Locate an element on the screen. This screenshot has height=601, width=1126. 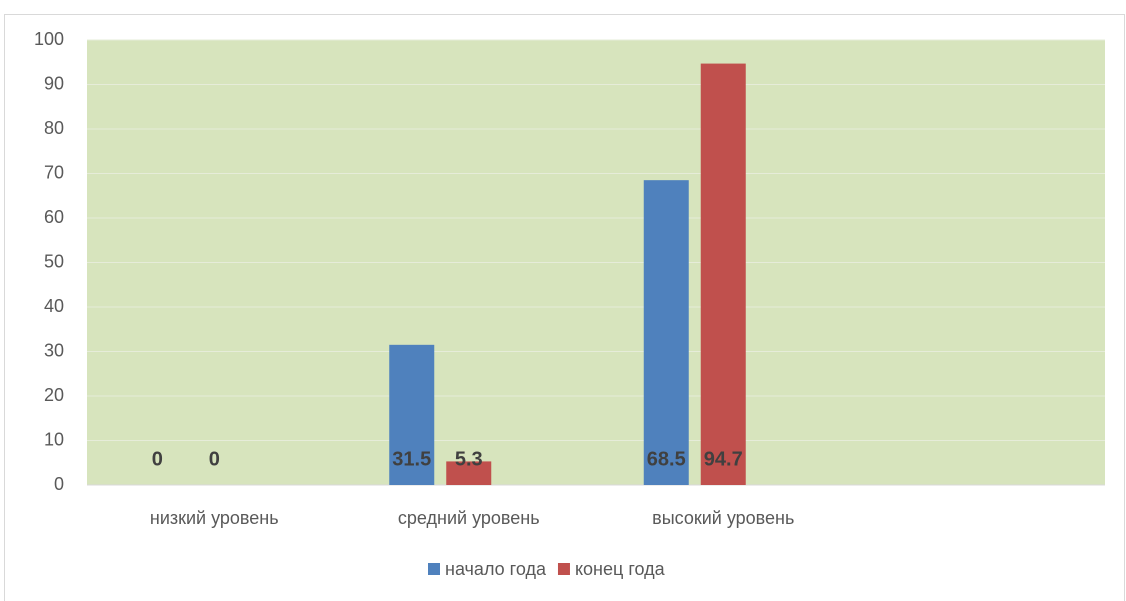
y-tick-label: 80 is located at coordinates (54, 128).